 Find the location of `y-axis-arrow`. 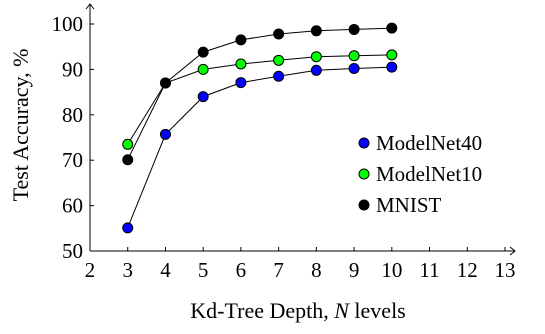

y-axis-arrow is located at coordinates (90, 6).